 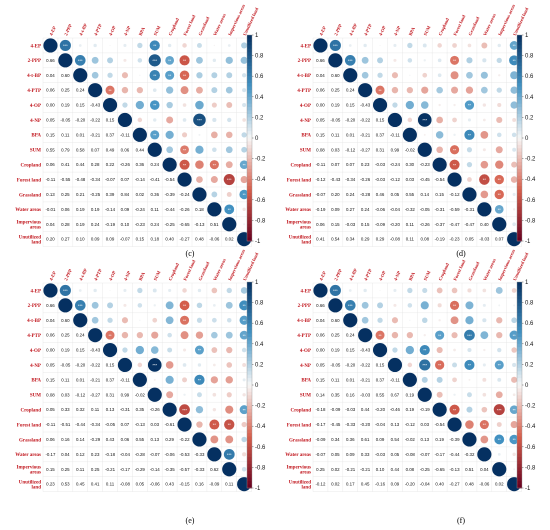 What do you see at coordinates (335, 424) in the screenshot?
I see `correlation-value: -0.45` at bounding box center [335, 424].